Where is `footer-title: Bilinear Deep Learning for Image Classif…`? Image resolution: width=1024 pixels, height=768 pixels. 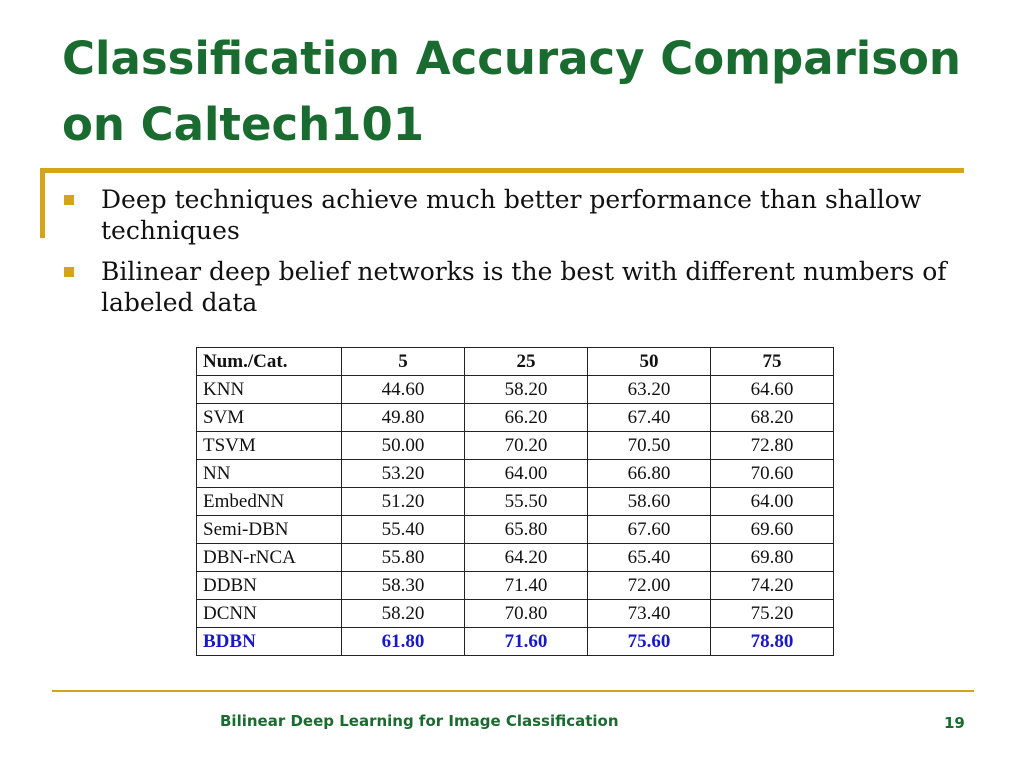
footer-title: Bilinear Deep Learning for Image Classif… is located at coordinates (419, 721).